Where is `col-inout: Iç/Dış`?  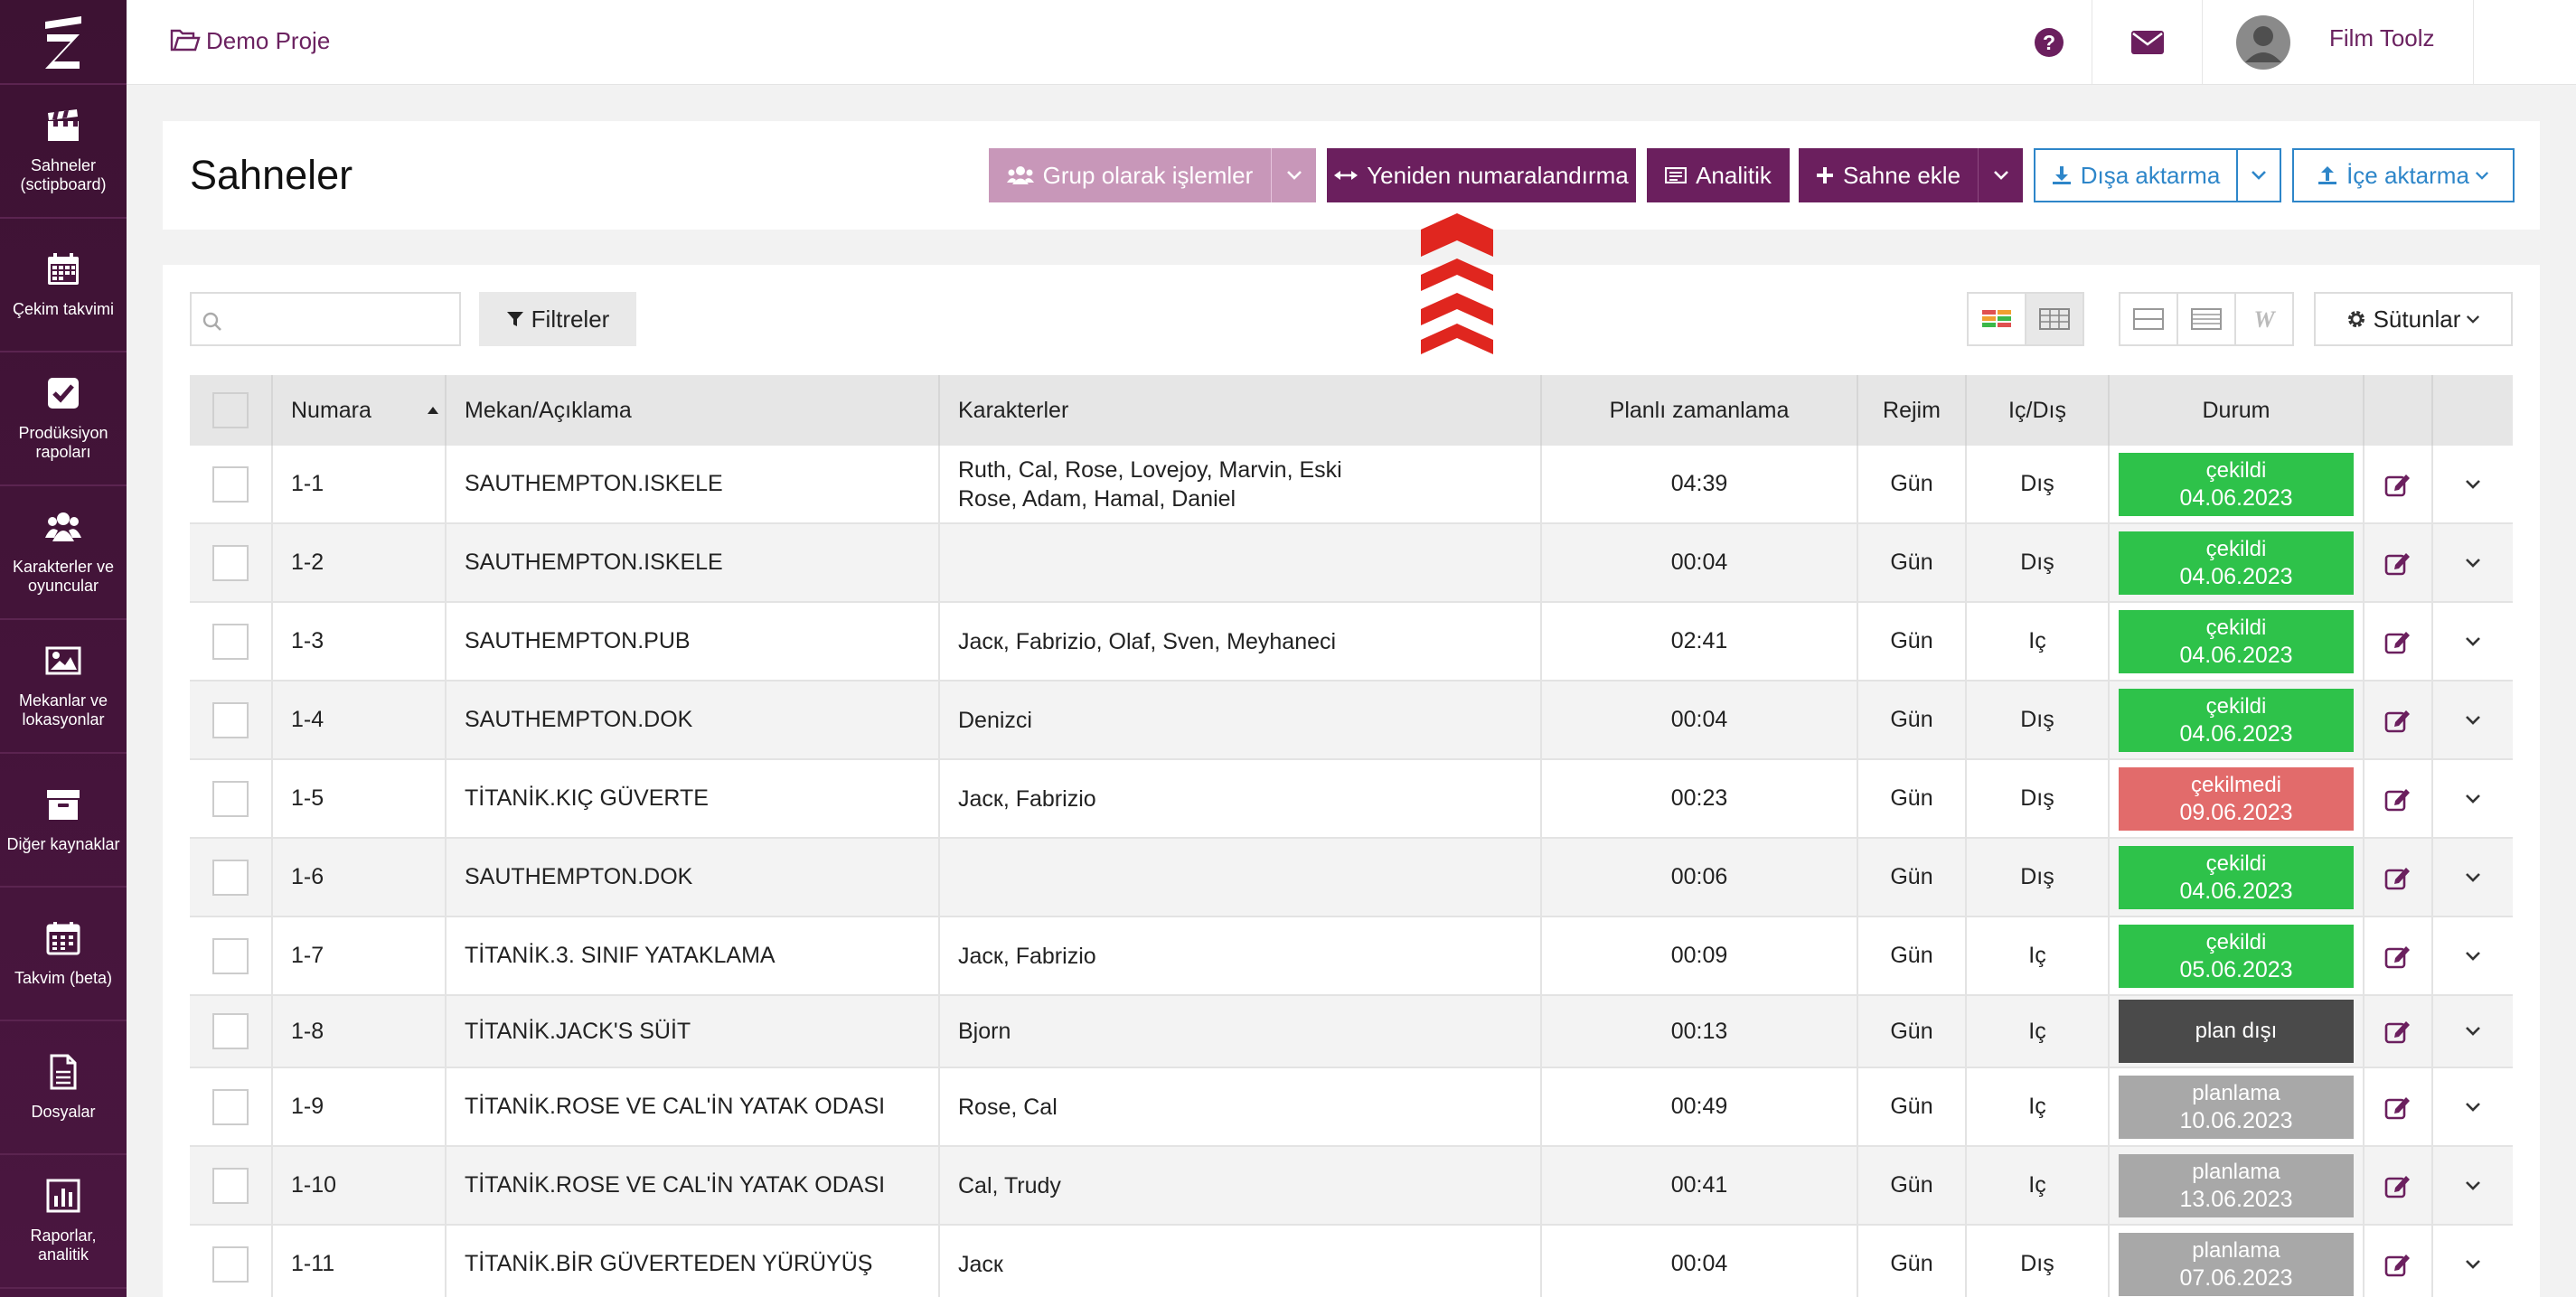 col-inout: Iç/Dış is located at coordinates (2038, 410).